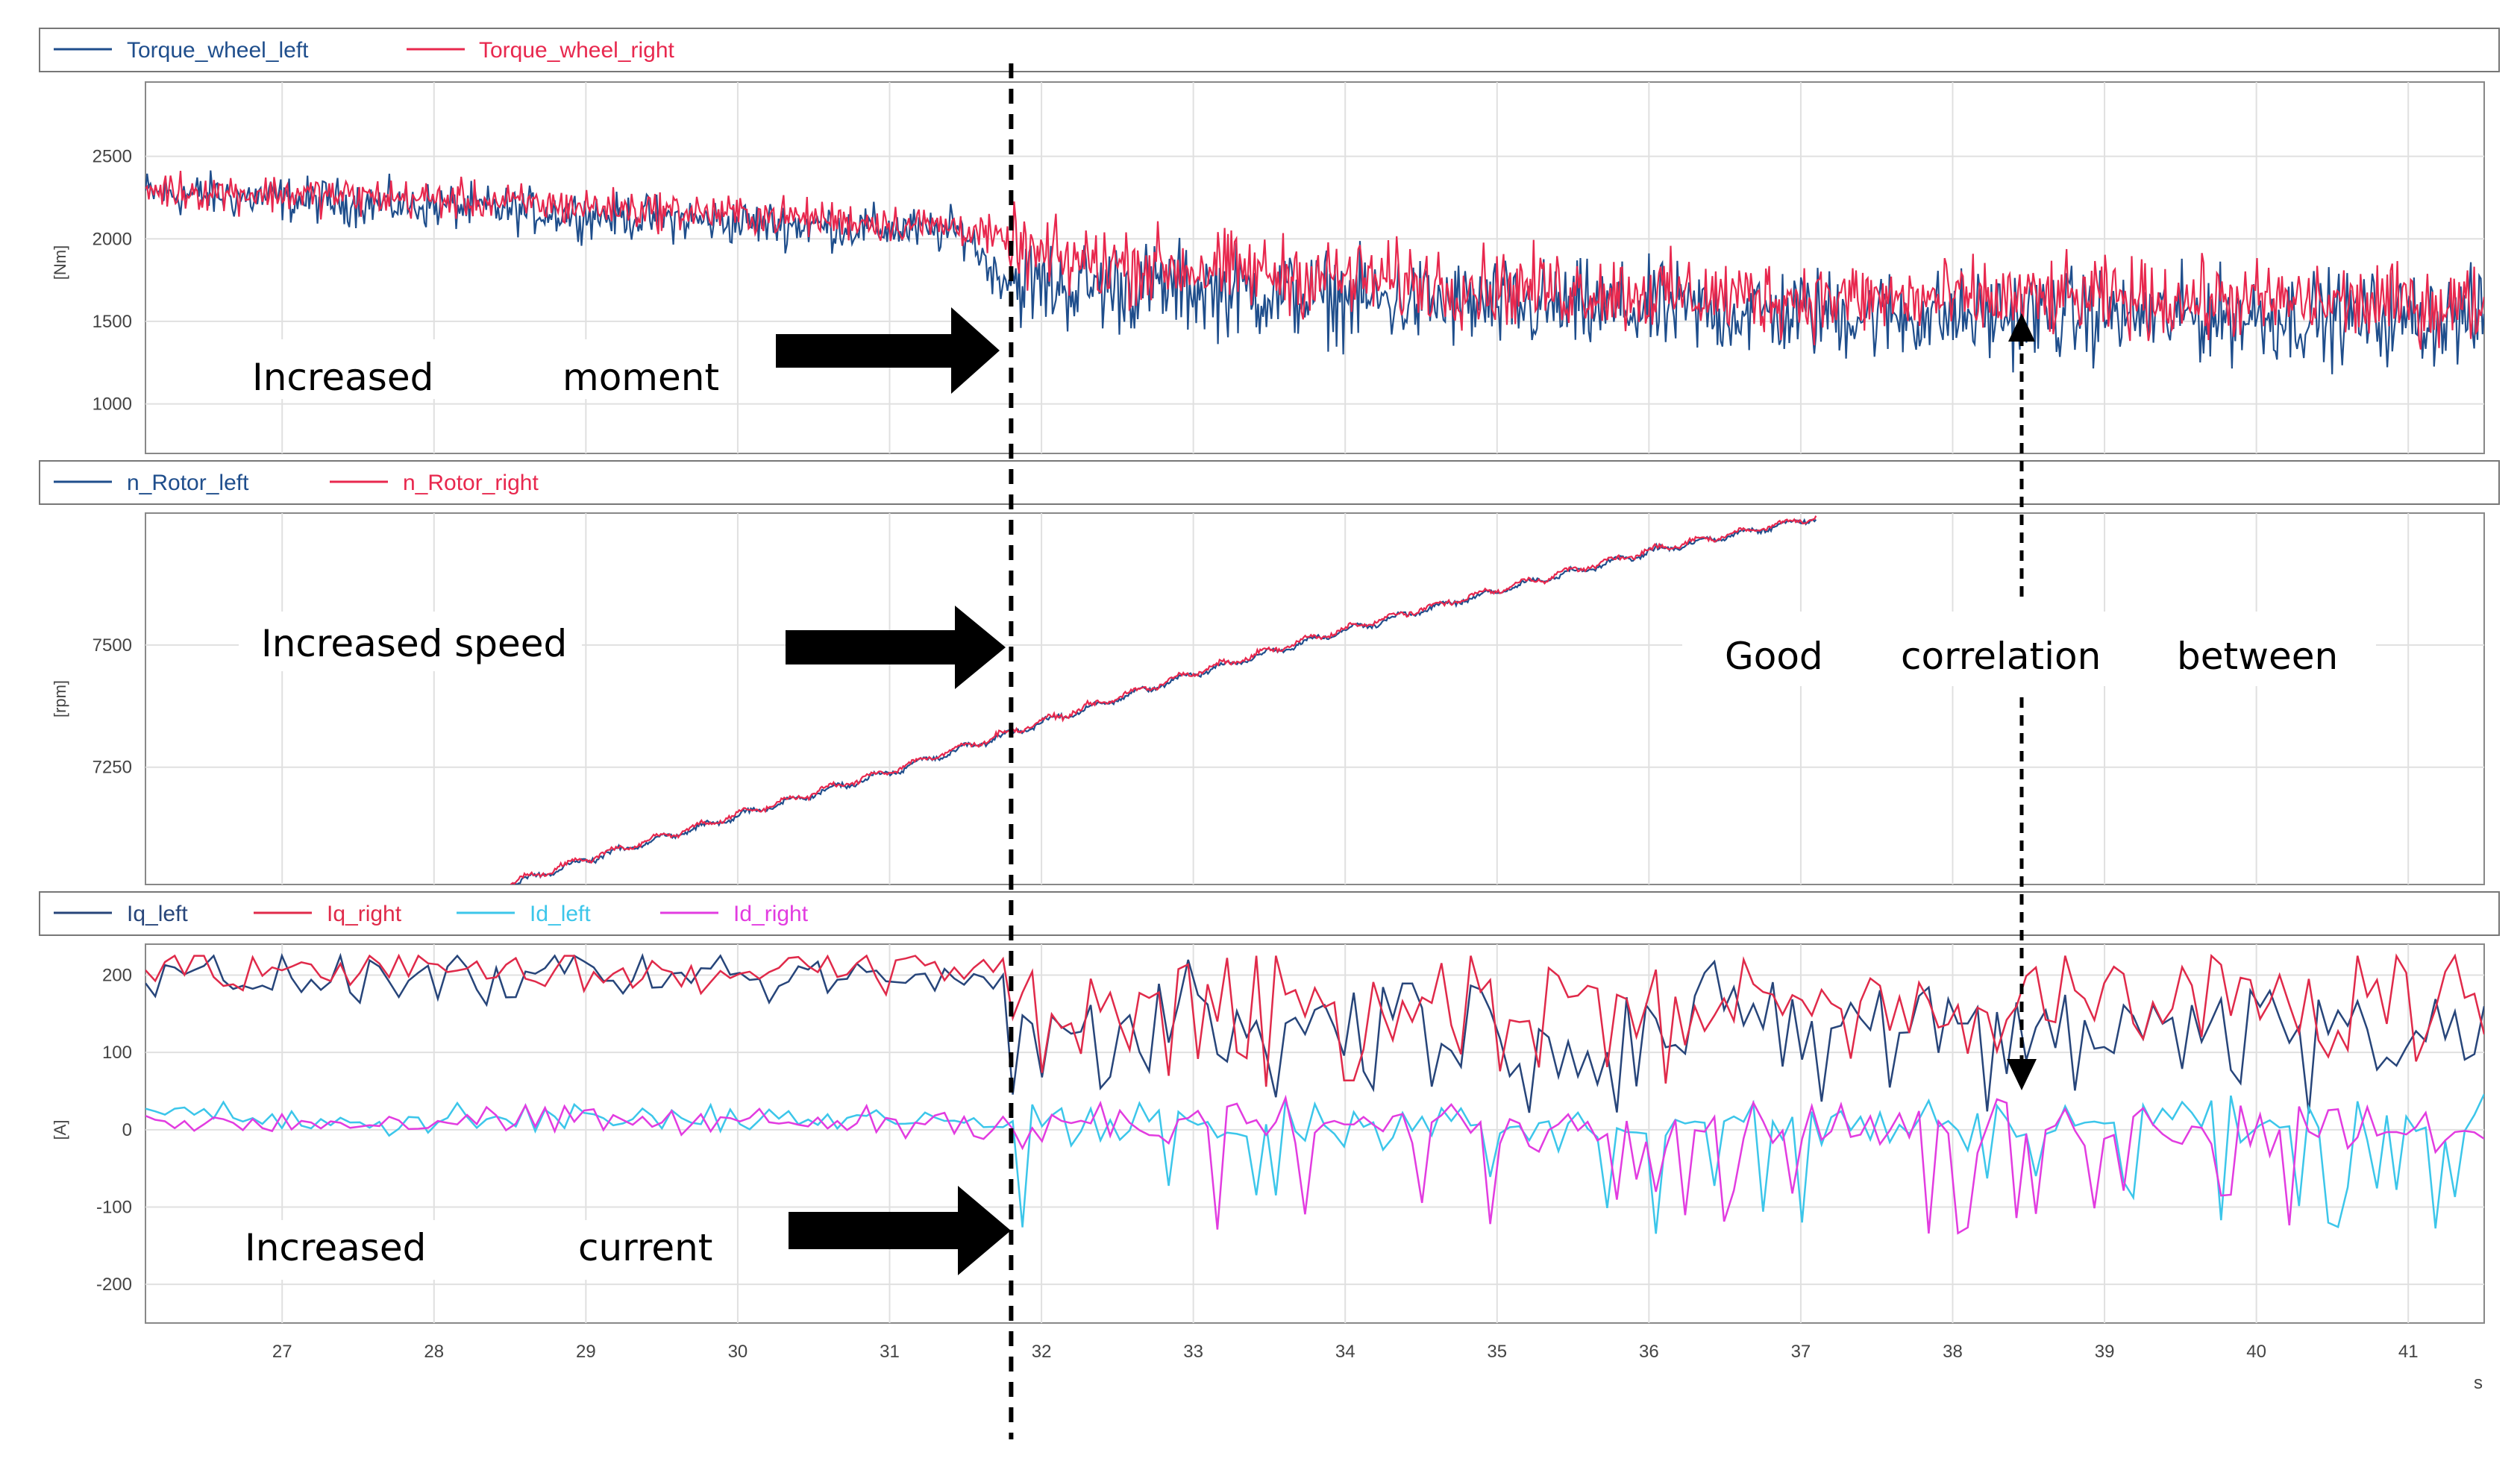 Image resolution: width=2520 pixels, height=1458 pixels. I want to click on speed-left-legend-label: n_Rotor_left, so click(188, 483).